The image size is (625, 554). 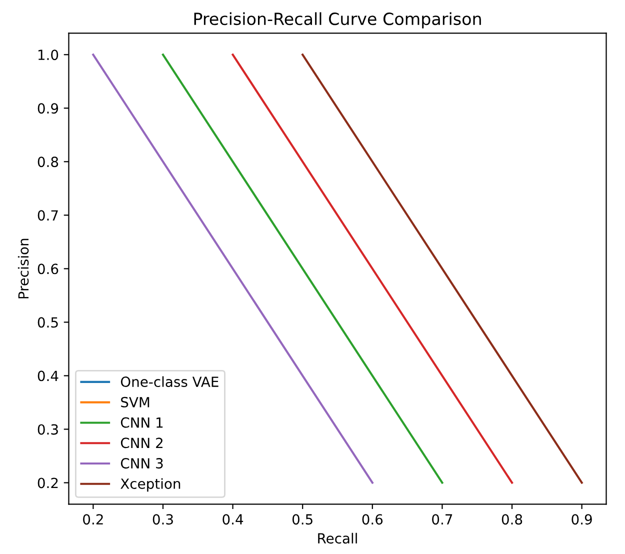 I want to click on y-tick-label: 0.6, so click(x=48, y=269).